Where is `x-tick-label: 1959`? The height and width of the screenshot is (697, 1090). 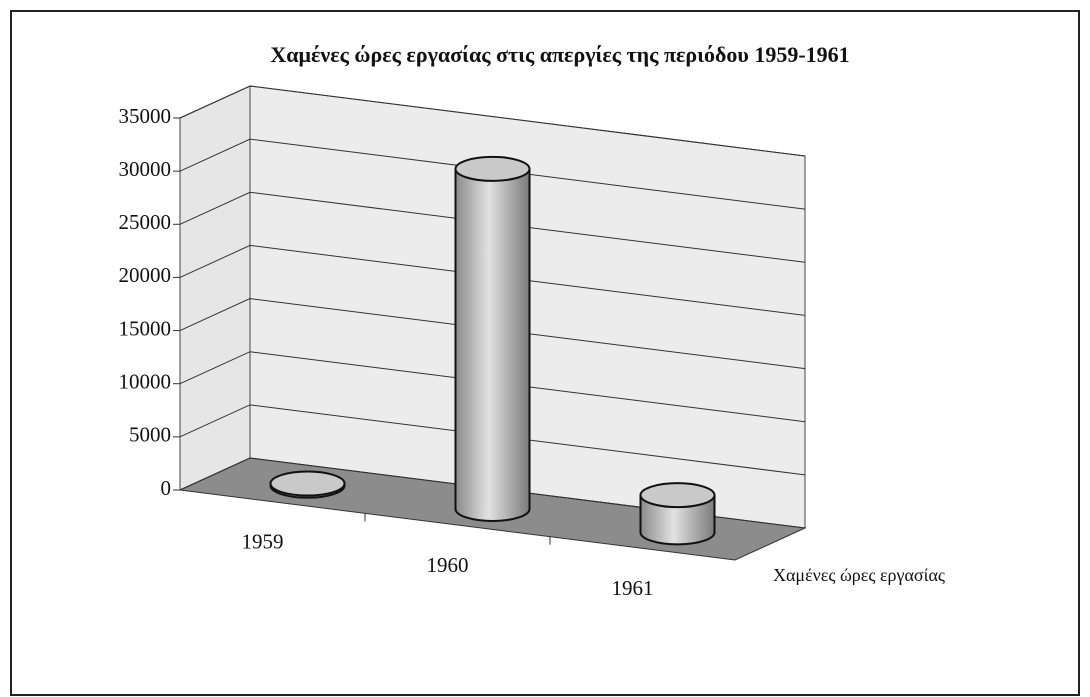
x-tick-label: 1959 is located at coordinates (263, 541).